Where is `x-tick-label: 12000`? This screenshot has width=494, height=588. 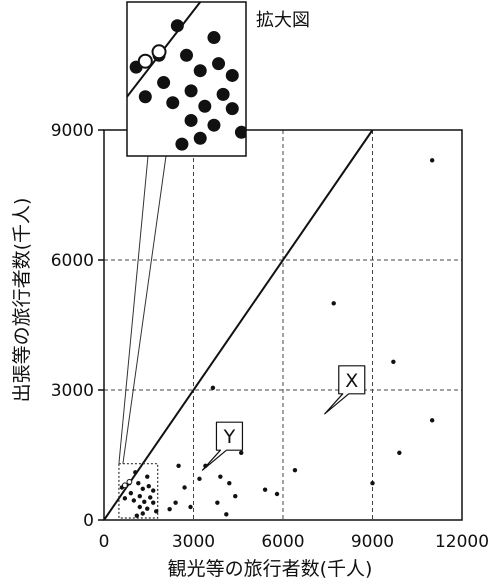 x-tick-label: 12000 is located at coordinates (462, 542).